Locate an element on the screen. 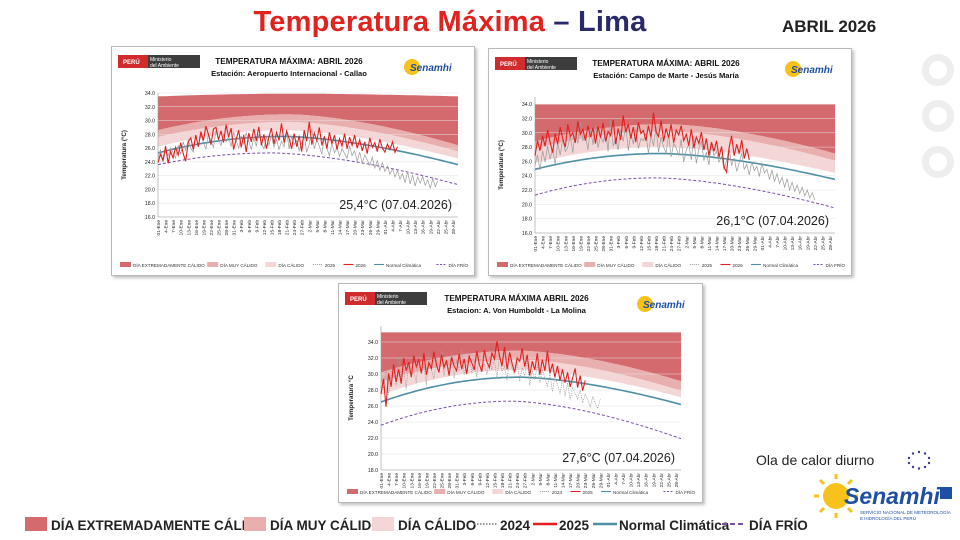  title-red: Temperatura Máxima is located at coordinates (399, 22).